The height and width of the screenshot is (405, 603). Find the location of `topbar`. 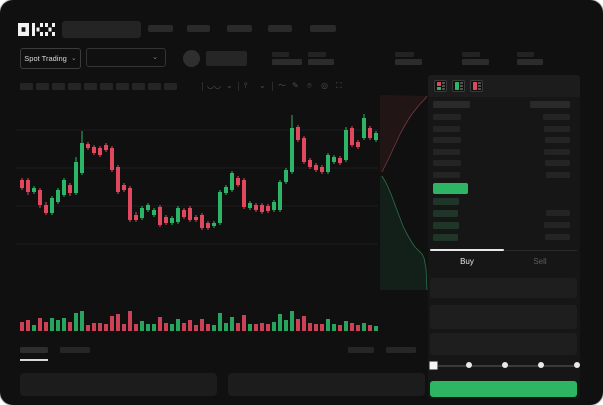

topbar is located at coordinates (301, 22).